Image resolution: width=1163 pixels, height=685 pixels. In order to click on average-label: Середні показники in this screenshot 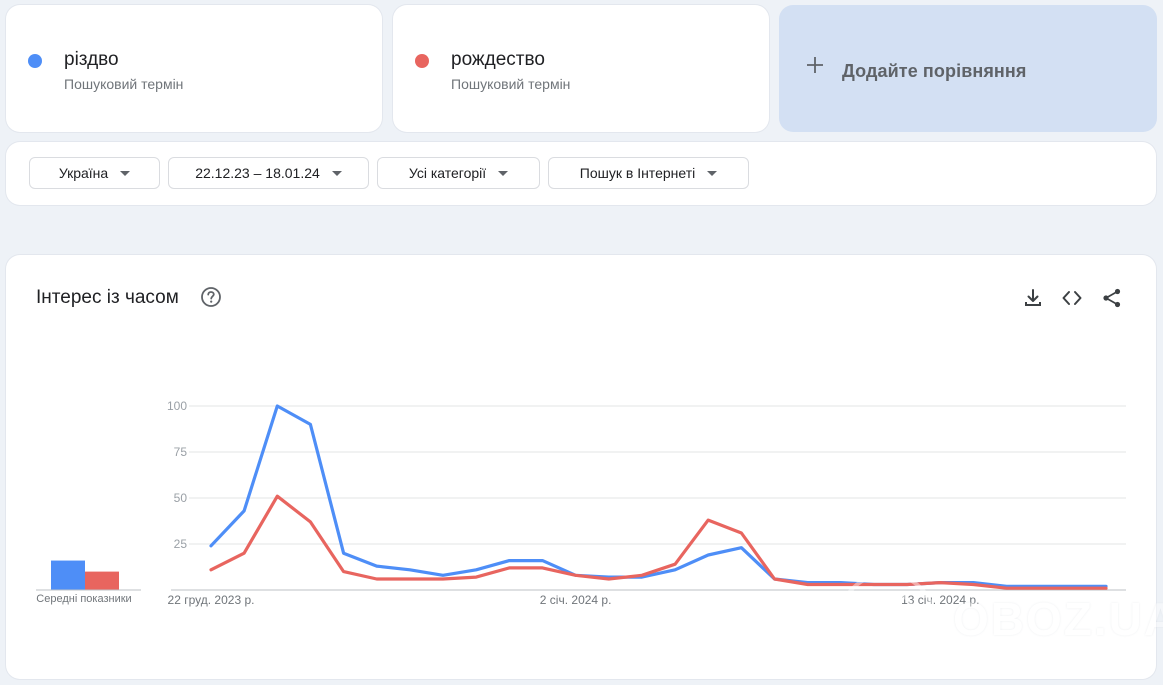, I will do `click(84, 599)`.